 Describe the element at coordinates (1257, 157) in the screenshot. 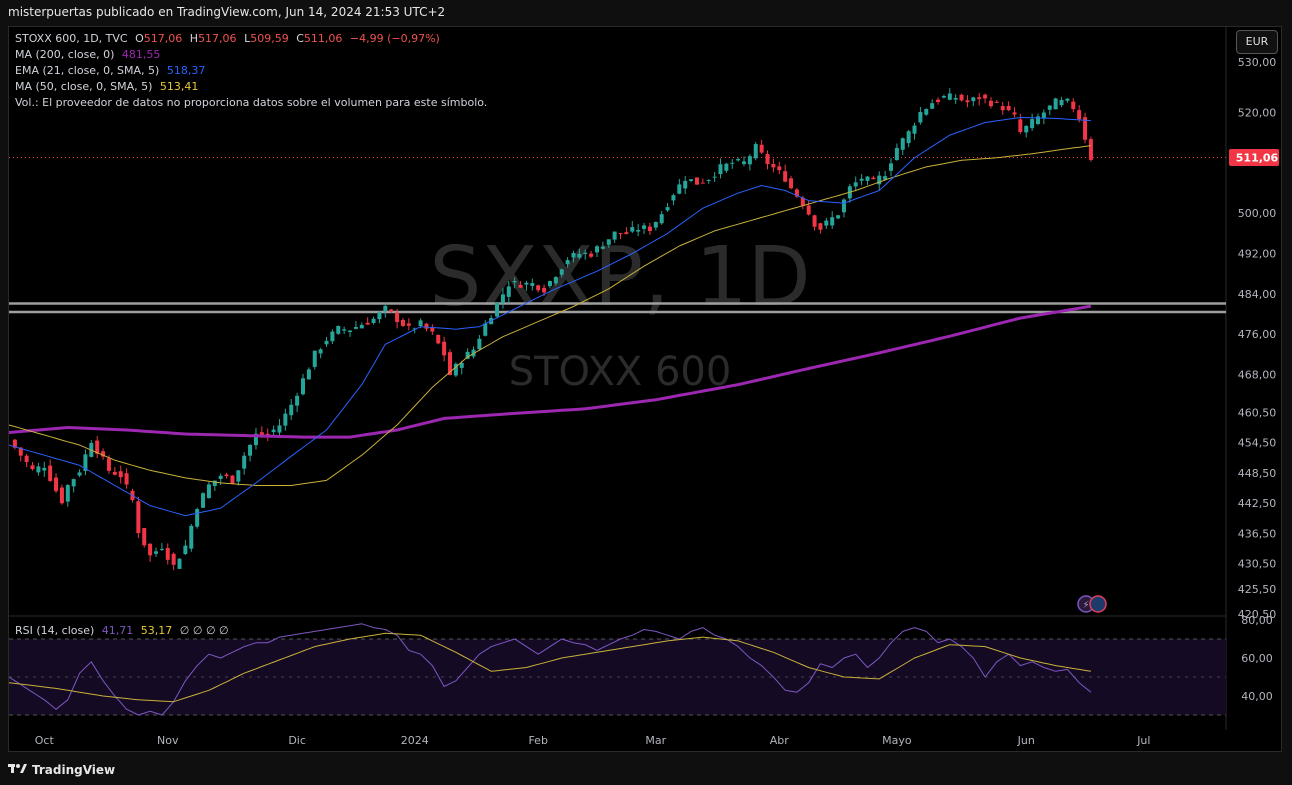

I see `last-price-tag-text: 511,06` at that location.